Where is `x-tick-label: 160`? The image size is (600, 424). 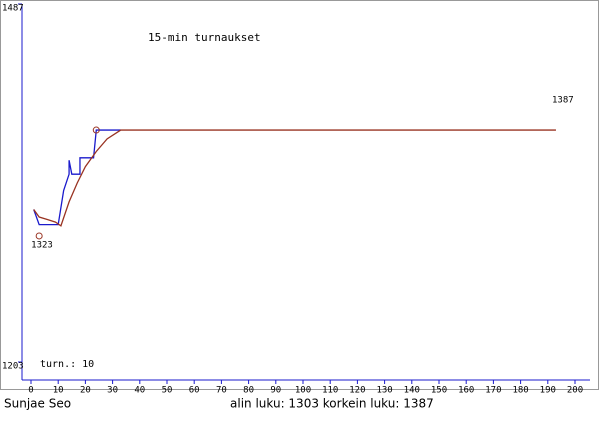 x-tick-label: 160 is located at coordinates (466, 391).